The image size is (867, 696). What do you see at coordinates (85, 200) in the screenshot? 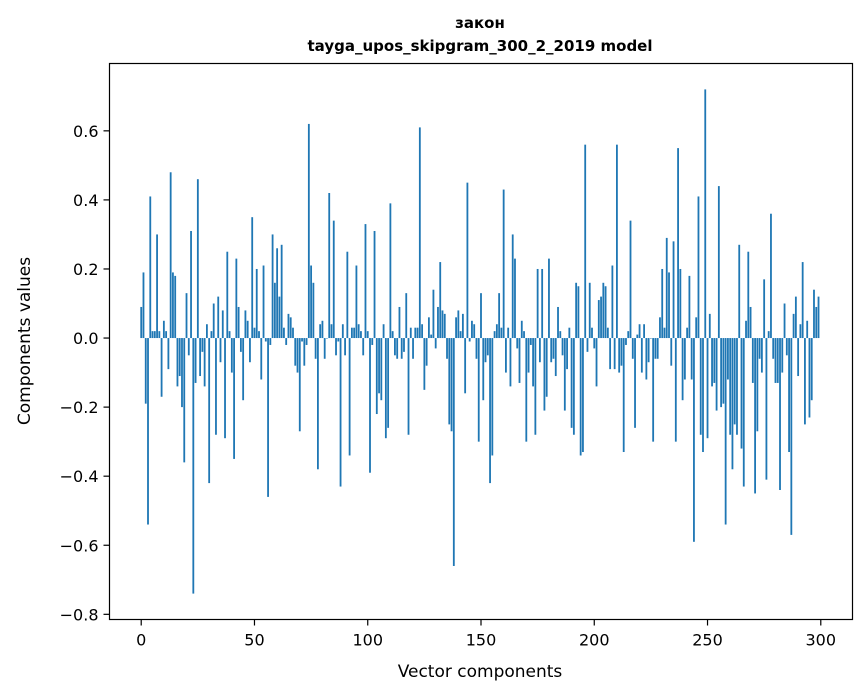
I see `y-tick-label: 0.4` at bounding box center [85, 200].